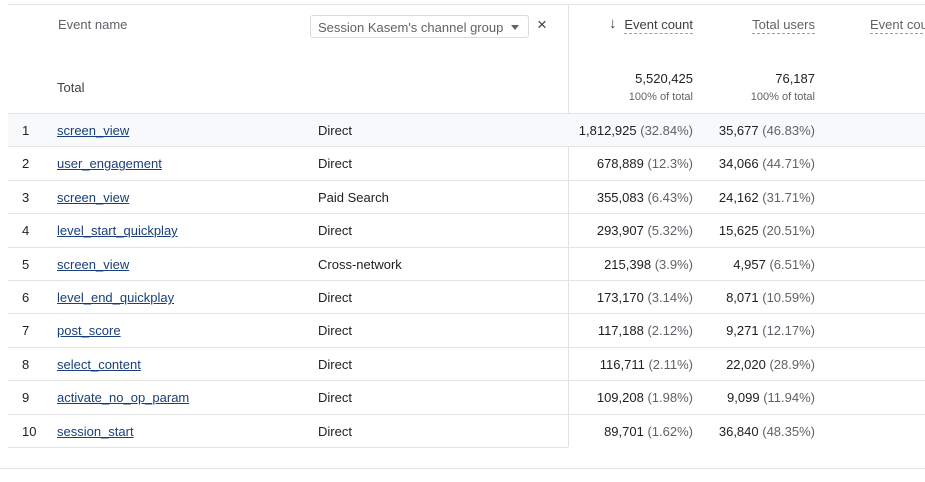  What do you see at coordinates (628, 264) in the screenshot?
I see `event-count: 215,398` at bounding box center [628, 264].